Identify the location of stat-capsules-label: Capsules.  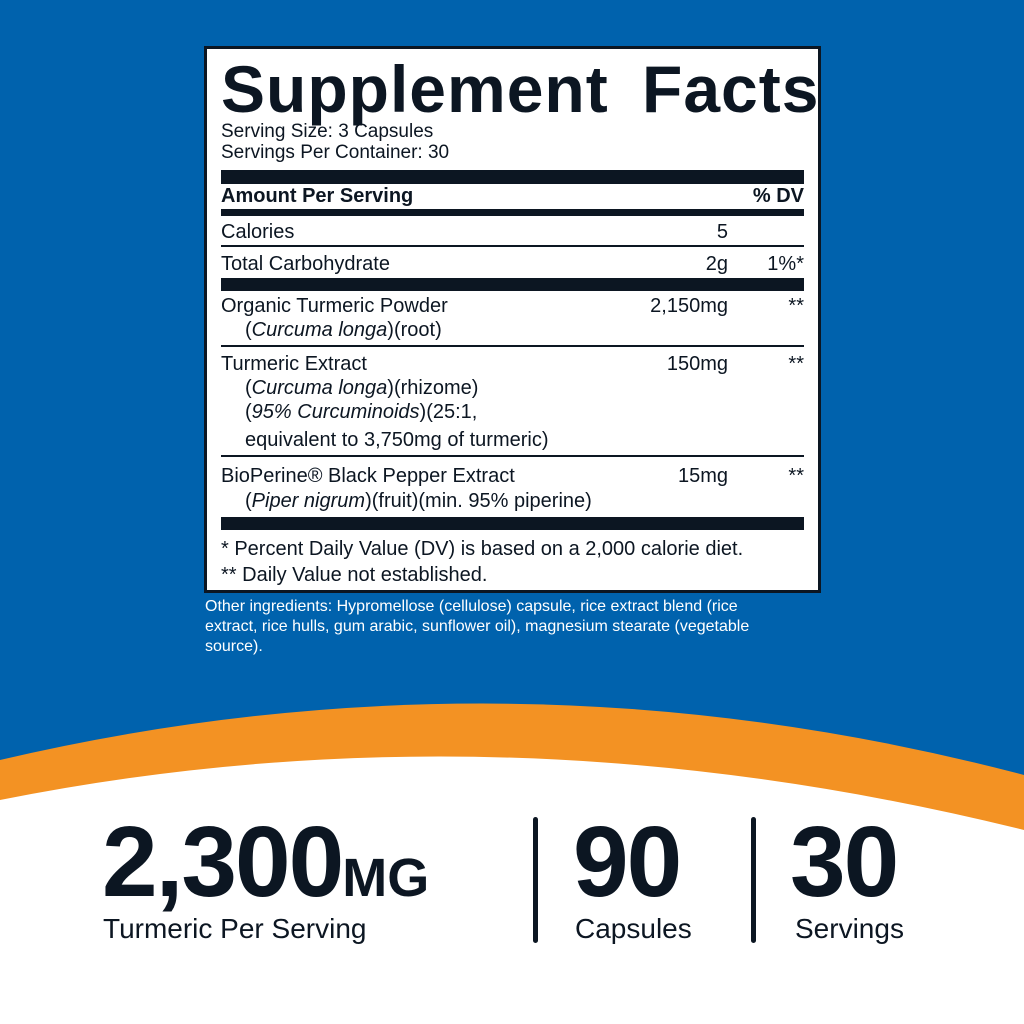
(633, 928).